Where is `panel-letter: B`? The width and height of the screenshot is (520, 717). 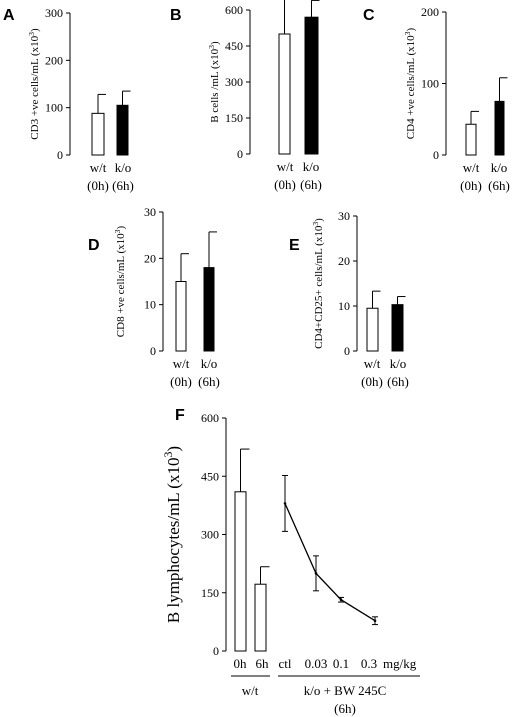
panel-letter: B is located at coordinates (176, 15).